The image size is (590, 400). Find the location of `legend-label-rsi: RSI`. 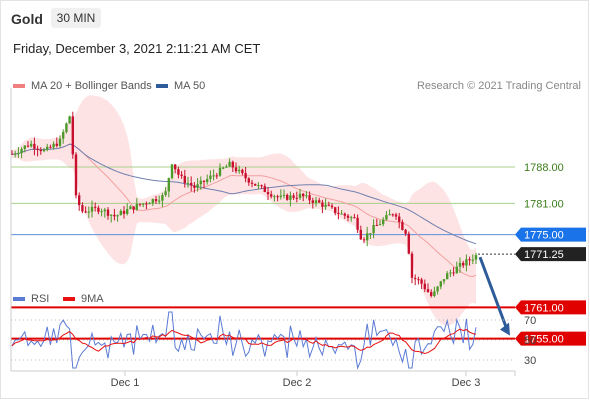

legend-label-rsi: RSI is located at coordinates (40, 299).